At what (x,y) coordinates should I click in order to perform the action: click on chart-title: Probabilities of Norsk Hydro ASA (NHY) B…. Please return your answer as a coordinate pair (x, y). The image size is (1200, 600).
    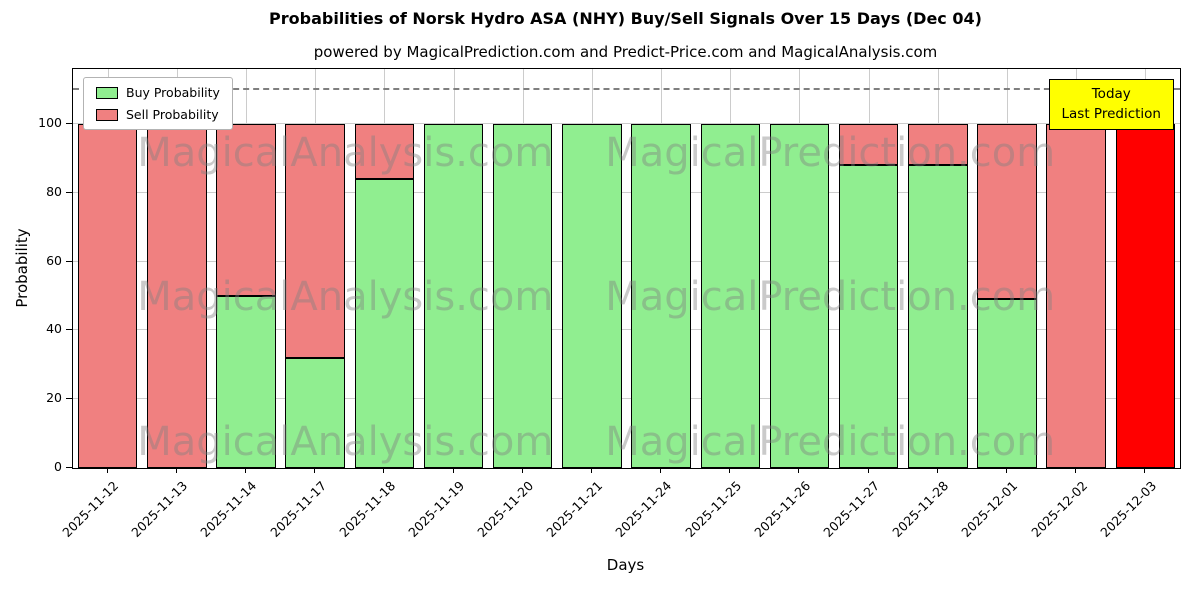
    Looking at the image, I should click on (625, 18).